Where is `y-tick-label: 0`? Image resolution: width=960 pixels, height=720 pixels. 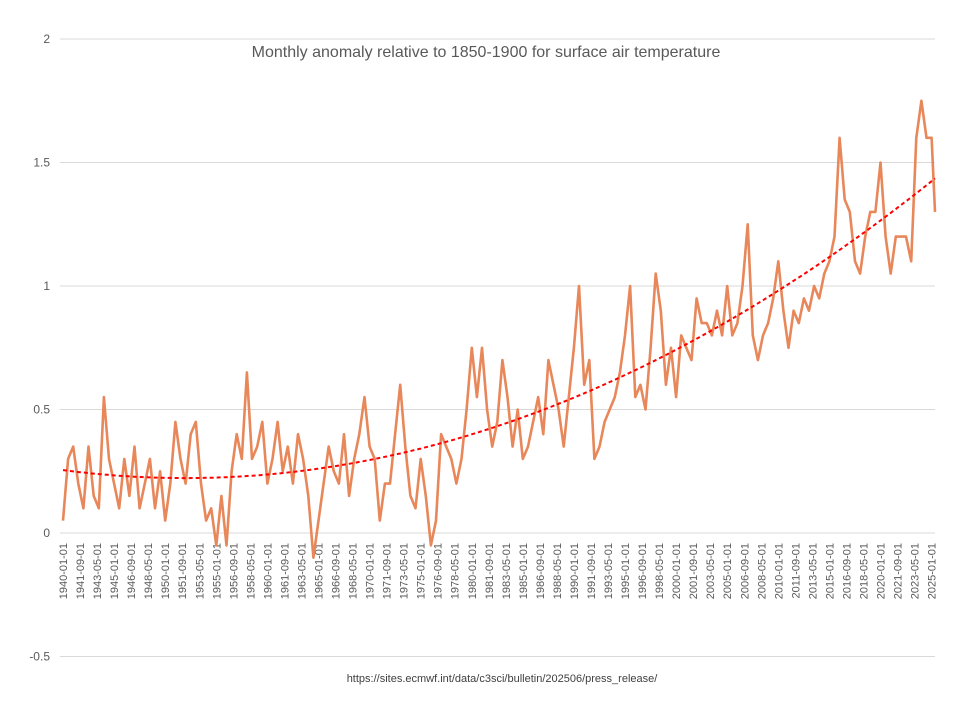 y-tick-label: 0 is located at coordinates (46, 533).